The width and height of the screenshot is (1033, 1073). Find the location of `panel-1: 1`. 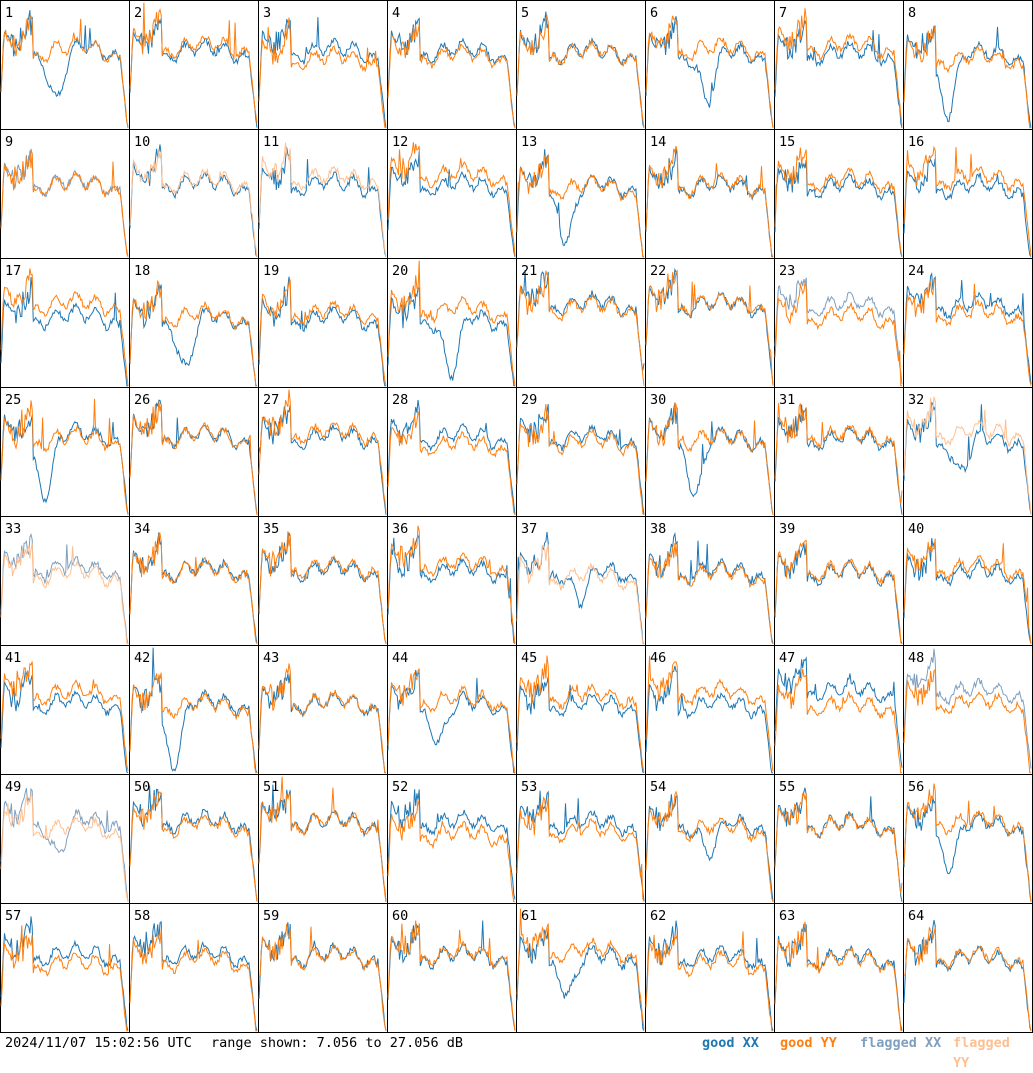

panel-1: 1 is located at coordinates (65, 65).